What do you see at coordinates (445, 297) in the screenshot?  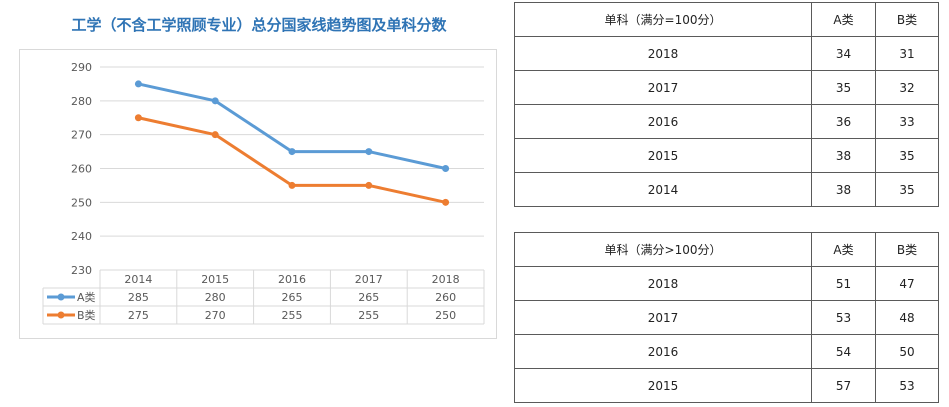 I see `data-table-value: 260` at bounding box center [445, 297].